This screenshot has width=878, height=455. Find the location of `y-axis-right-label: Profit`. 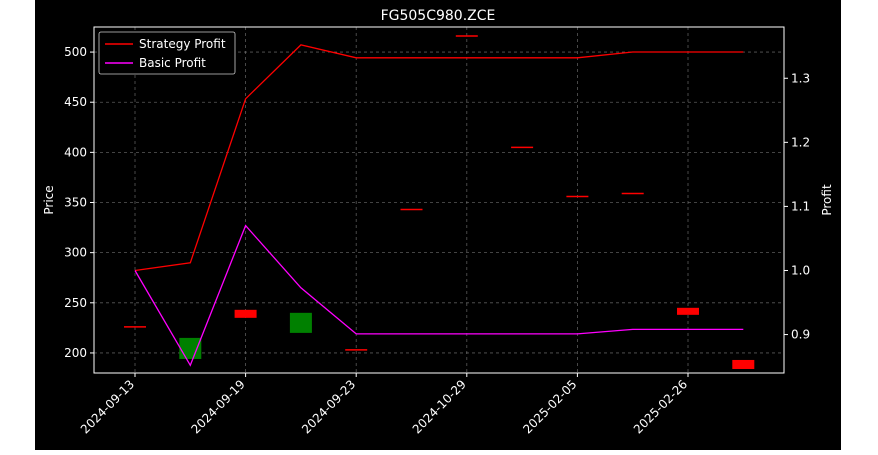

y-axis-right-label: Profit is located at coordinates (827, 200).